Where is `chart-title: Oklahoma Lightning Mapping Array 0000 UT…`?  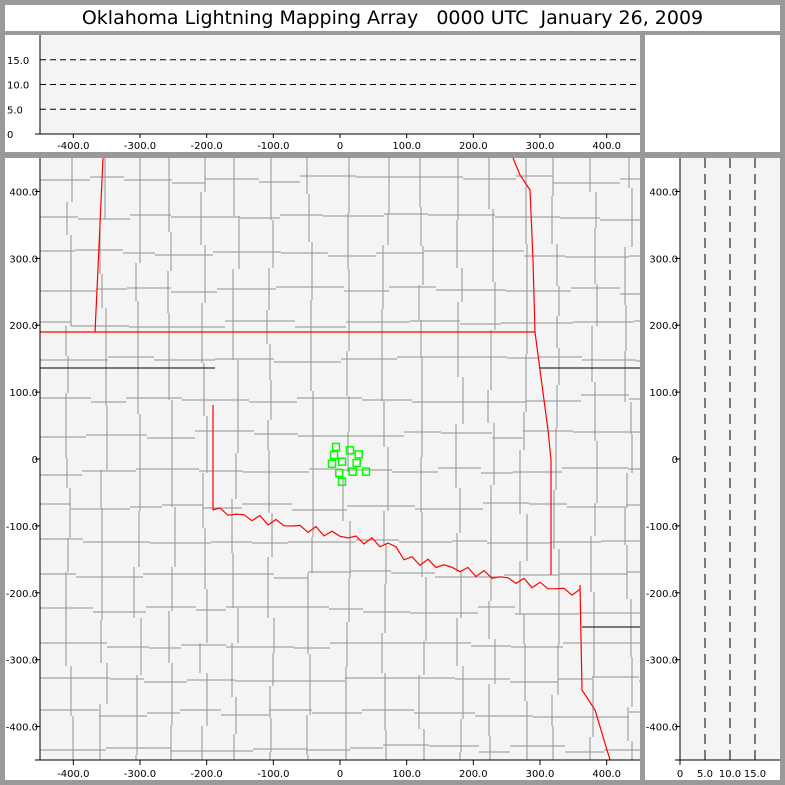 chart-title: Oklahoma Lightning Mapping Array 0000 UT… is located at coordinates (392, 18).